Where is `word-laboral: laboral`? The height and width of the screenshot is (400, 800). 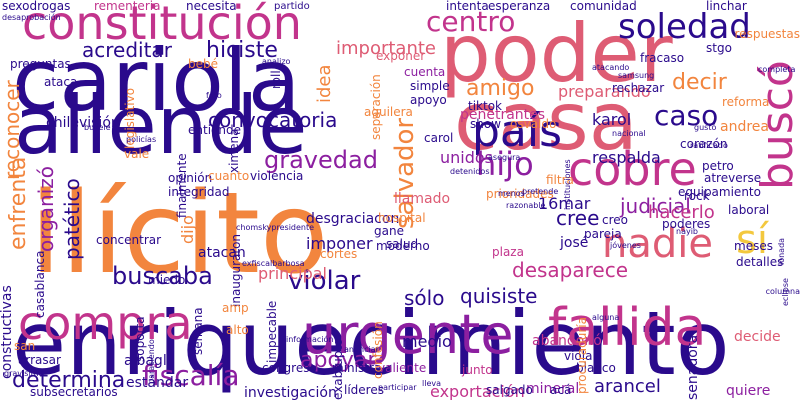 word-laboral: laboral is located at coordinates (749, 210).